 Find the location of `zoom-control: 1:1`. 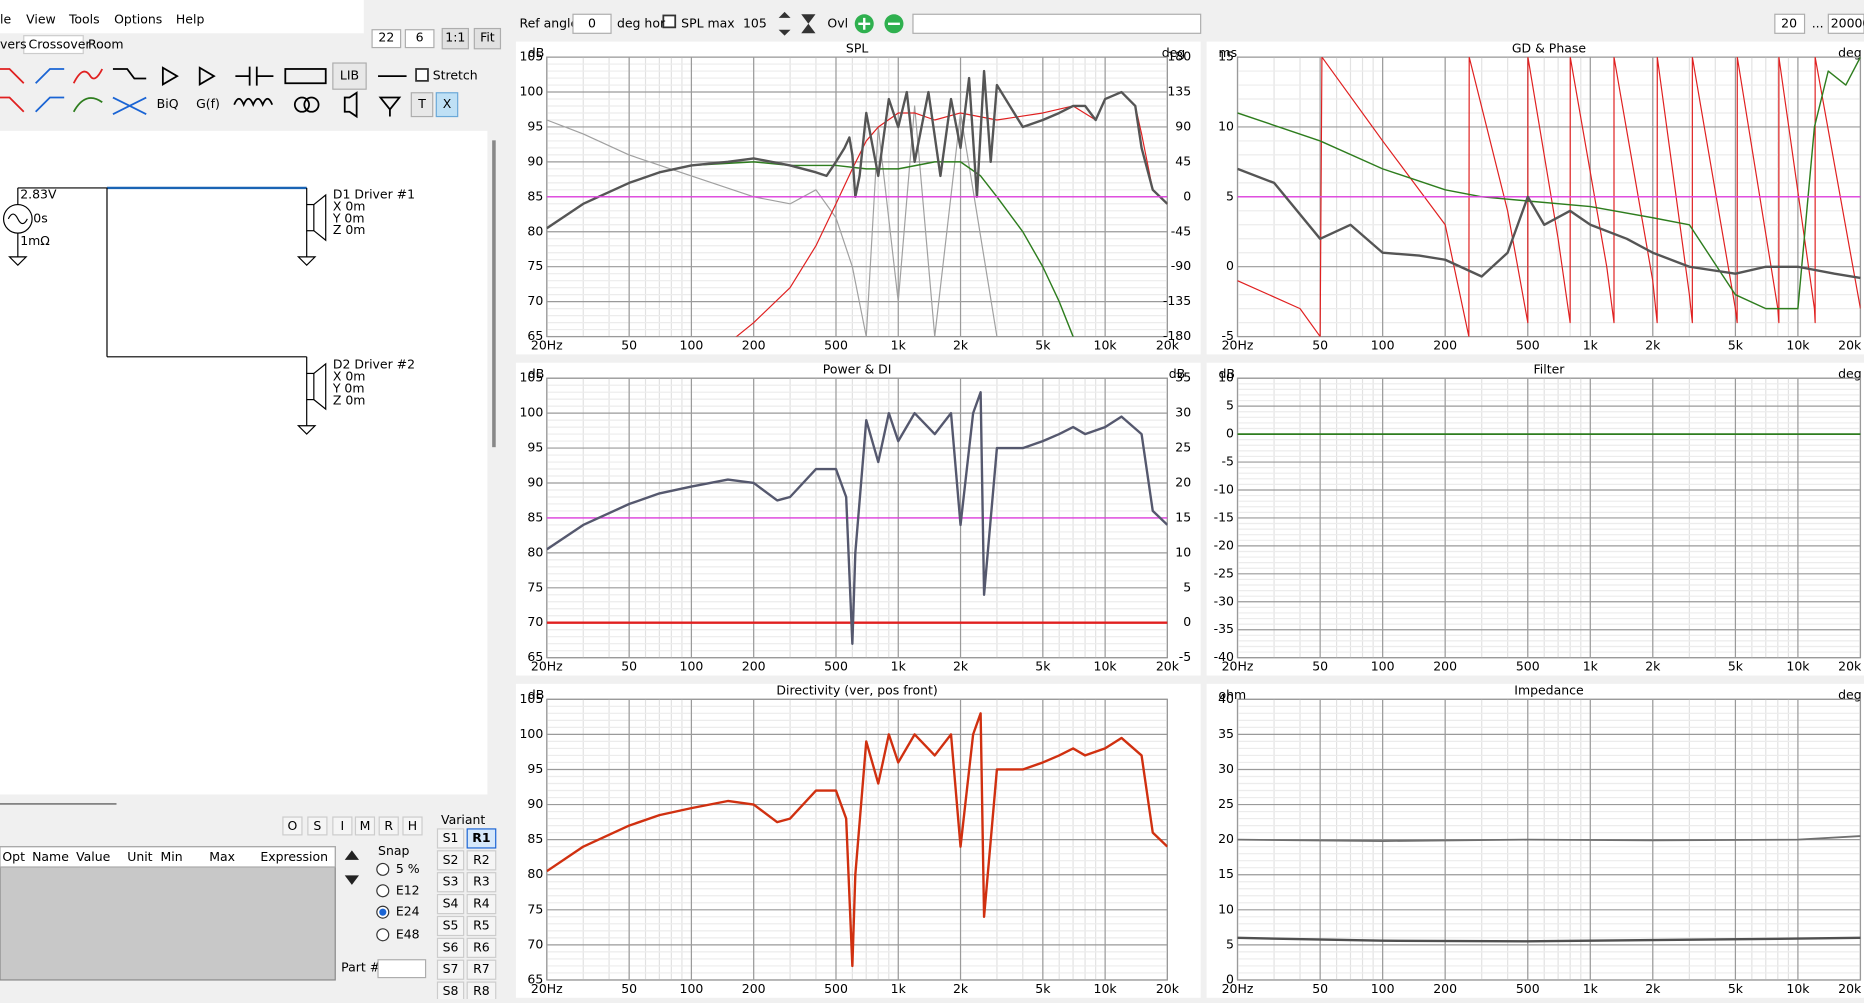

zoom-control: 1:1 is located at coordinates (455, 37).